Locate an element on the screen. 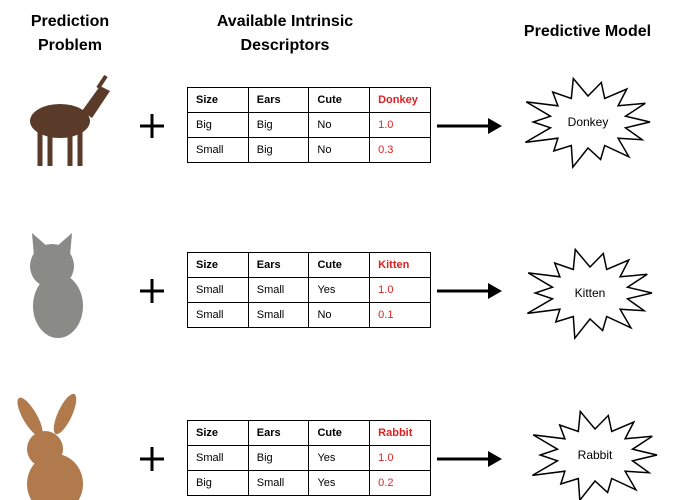 The height and width of the screenshot is (500, 675). header-problem: Prediction Problem is located at coordinates (70, 33).